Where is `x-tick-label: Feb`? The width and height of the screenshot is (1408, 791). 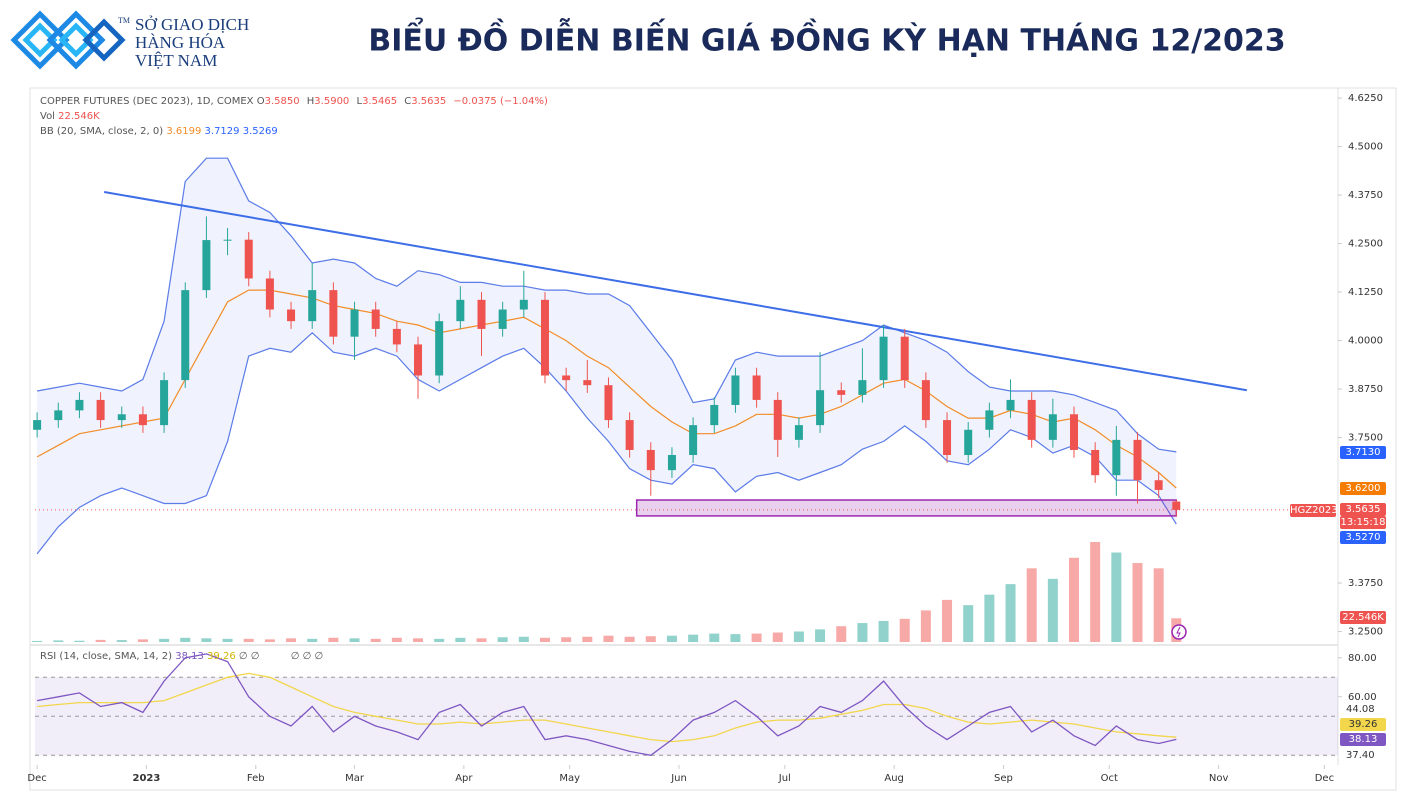
x-tick-label: Feb is located at coordinates (256, 778).